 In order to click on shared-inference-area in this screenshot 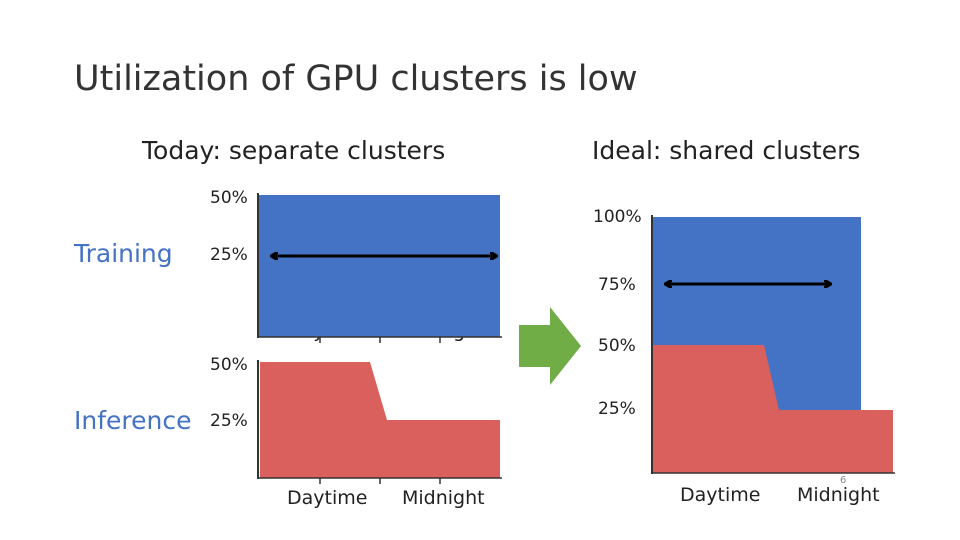, I will do `click(773, 409)`.